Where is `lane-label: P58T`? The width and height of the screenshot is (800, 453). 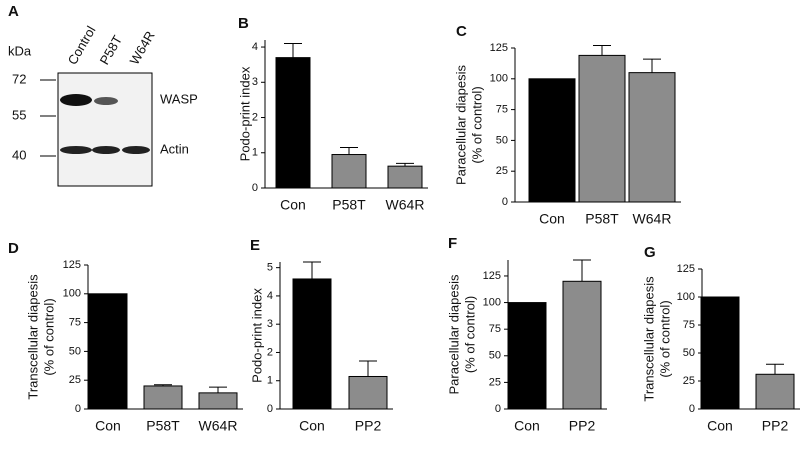
lane-label: P58T is located at coordinates (111, 50).